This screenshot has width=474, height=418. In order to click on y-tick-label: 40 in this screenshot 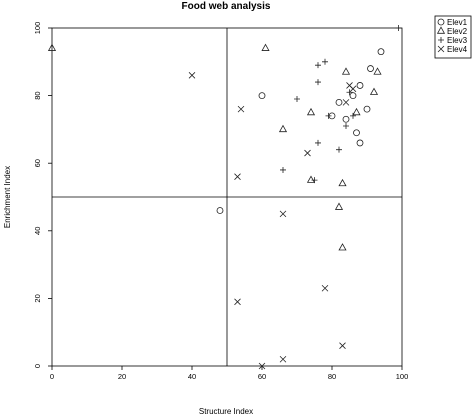, I will do `click(37, 231)`.